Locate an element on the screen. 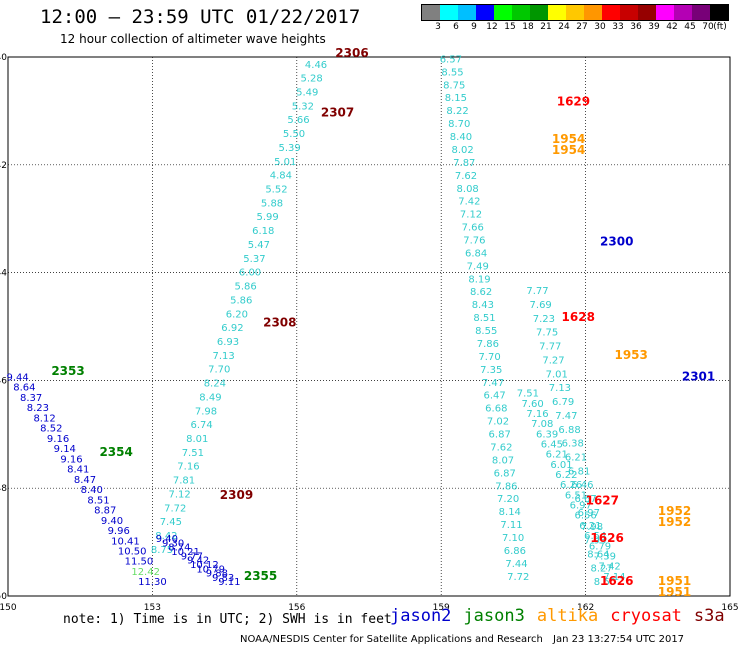 This screenshot has height=650, width=740. wave-height-value: 7.23 is located at coordinates (544, 319).